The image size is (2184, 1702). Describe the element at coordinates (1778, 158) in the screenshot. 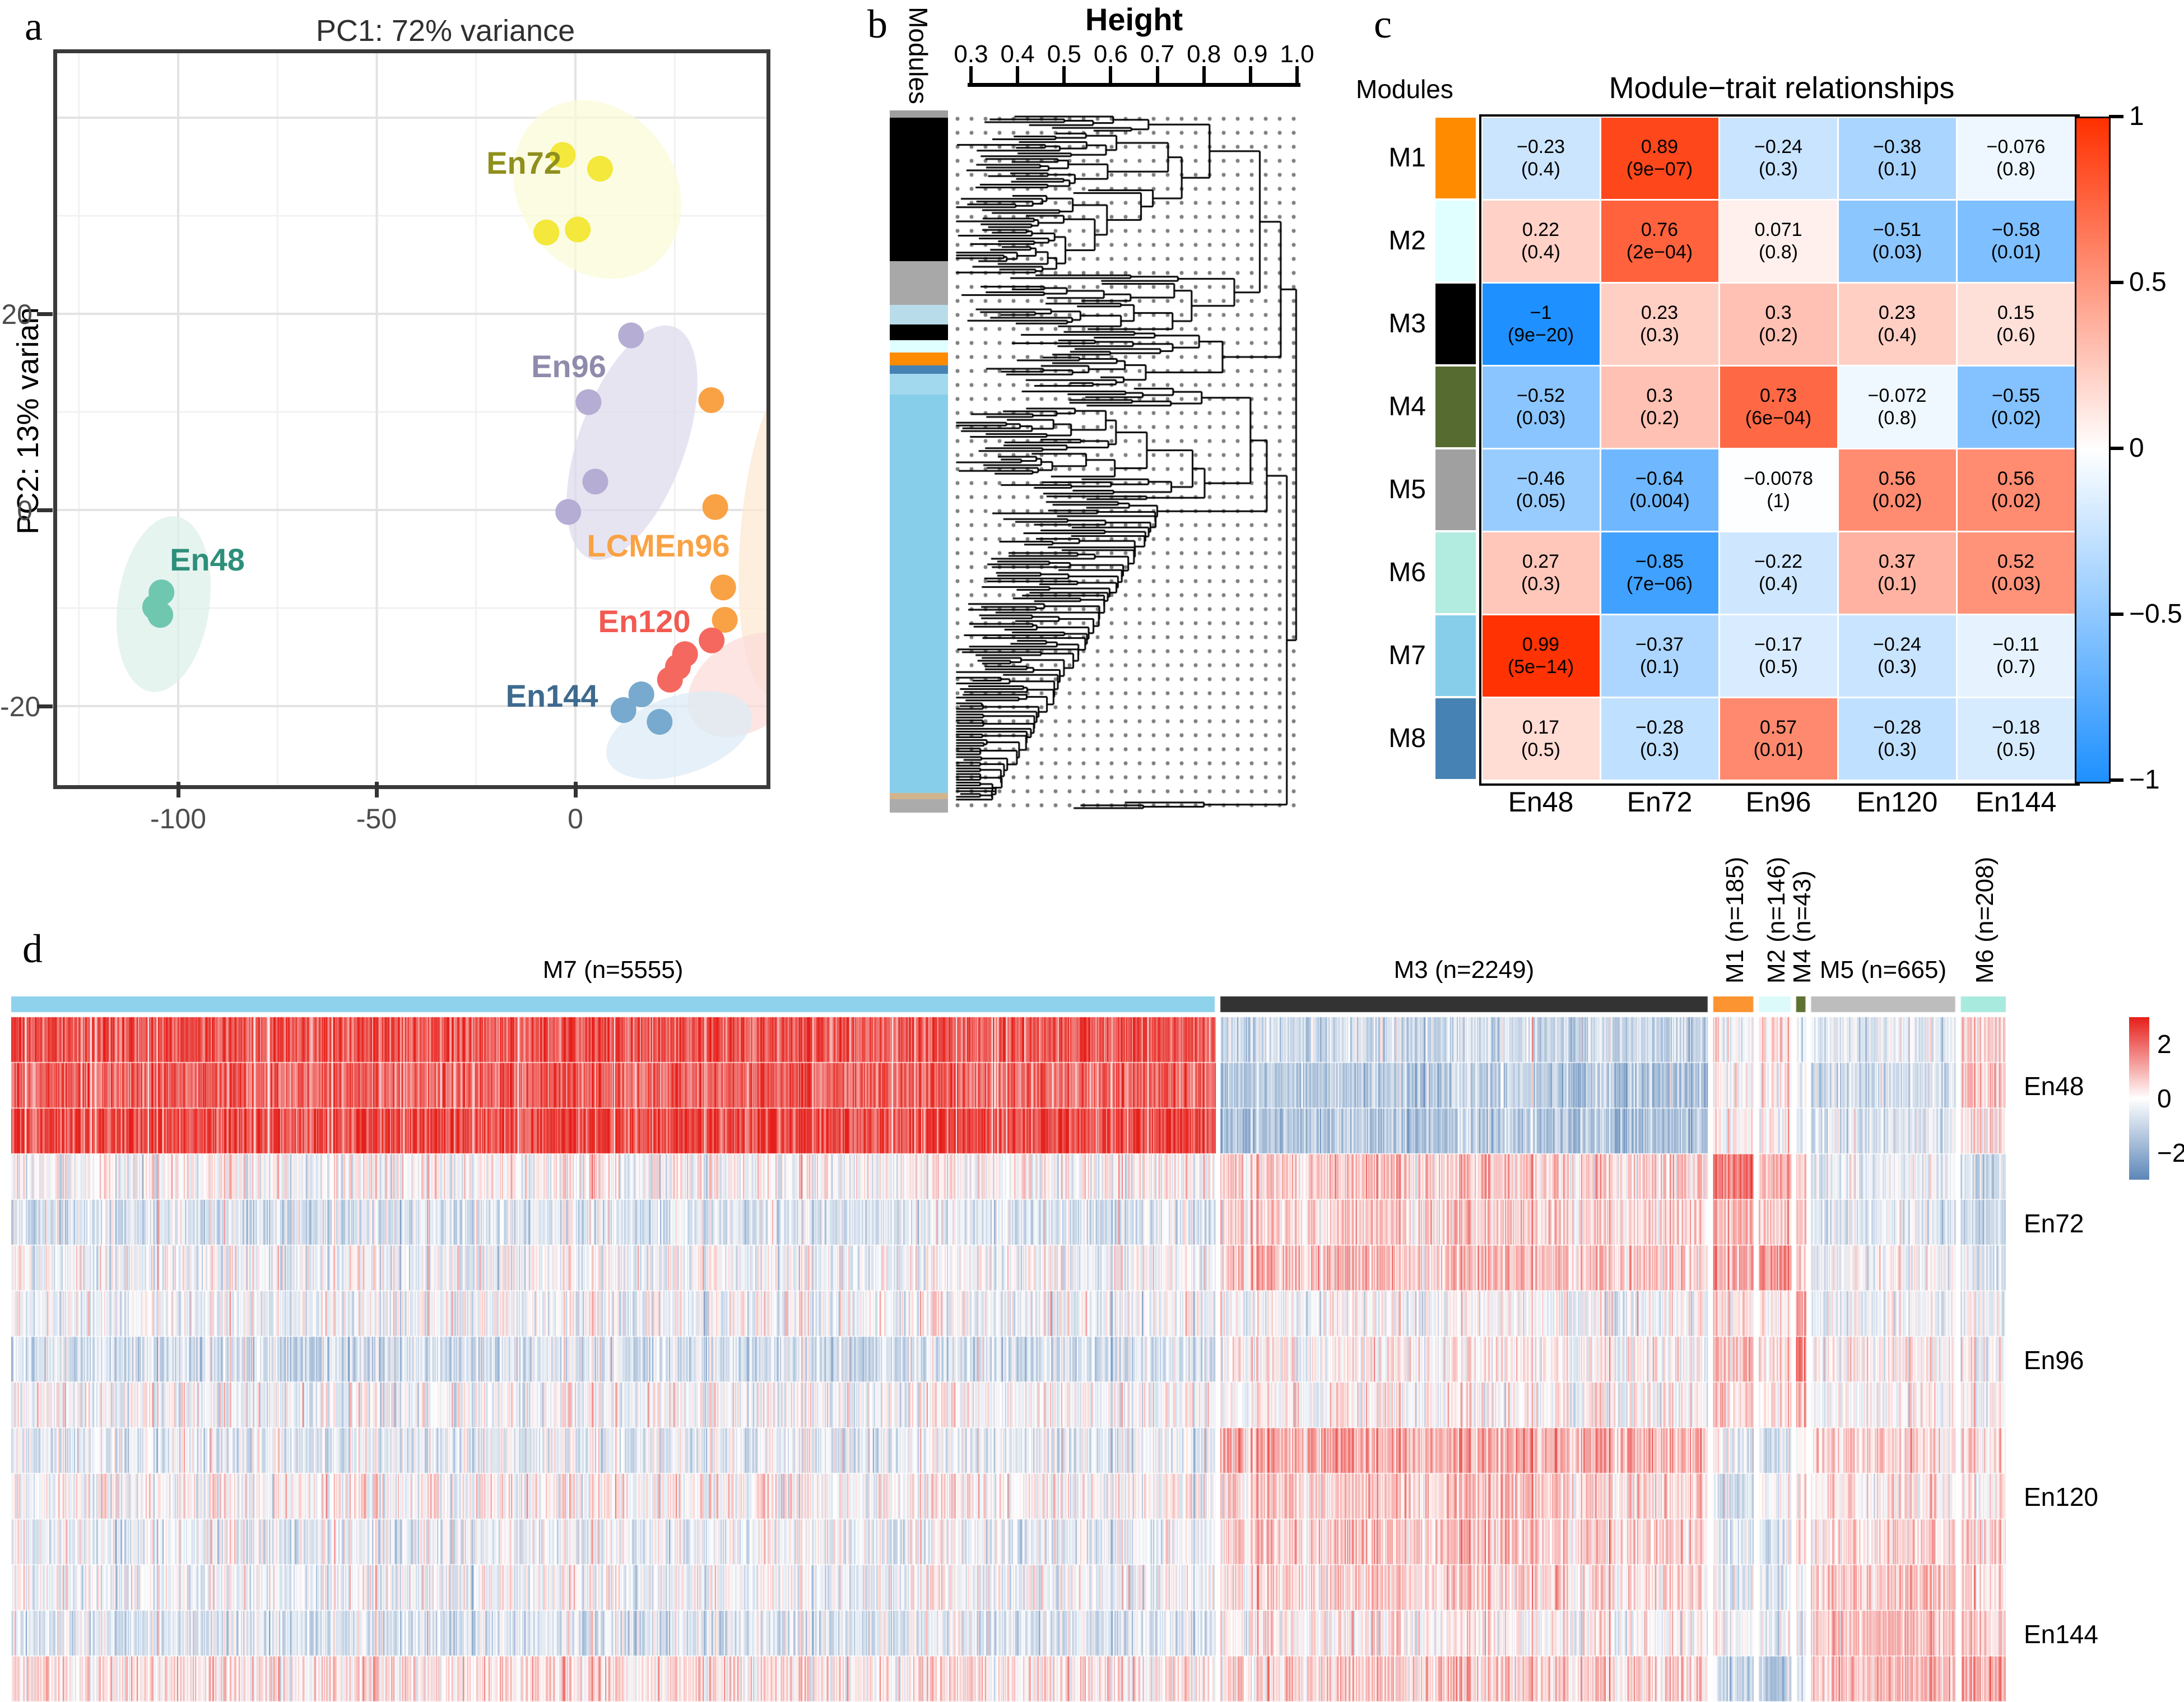

I see `heatmap-cell-M1-En96: −0.24 (0.3)` at that location.